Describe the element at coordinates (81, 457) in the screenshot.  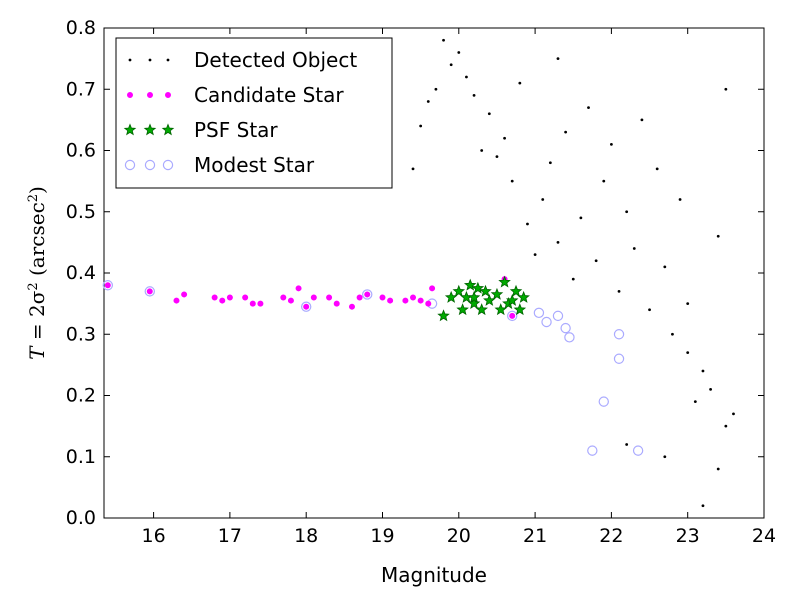
I see `y-tick-label: 0.1` at that location.